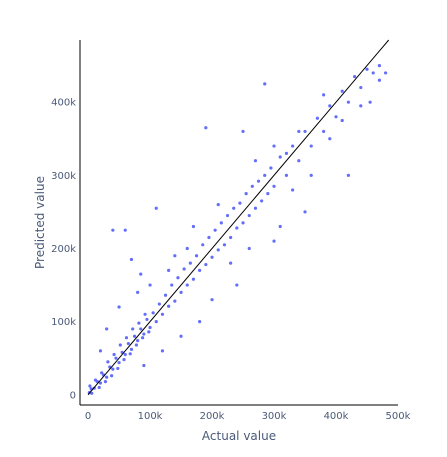 The width and height of the screenshot is (447, 457). I want to click on y-tick-label: 200k, so click(63, 249).